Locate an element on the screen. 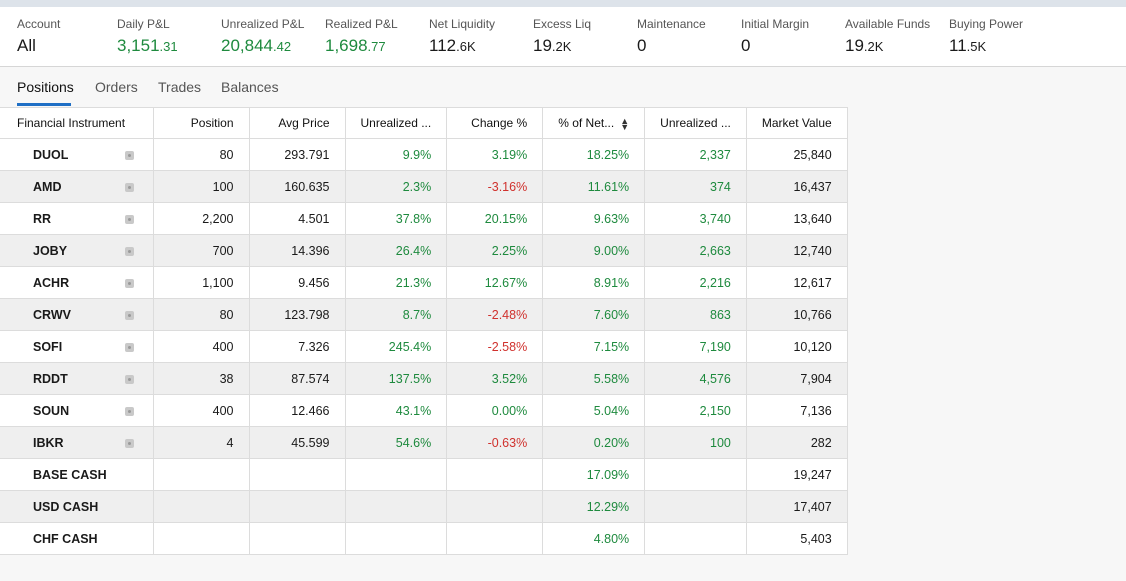 The width and height of the screenshot is (1126, 581). cell-market-value: 5,403 is located at coordinates (796, 538).